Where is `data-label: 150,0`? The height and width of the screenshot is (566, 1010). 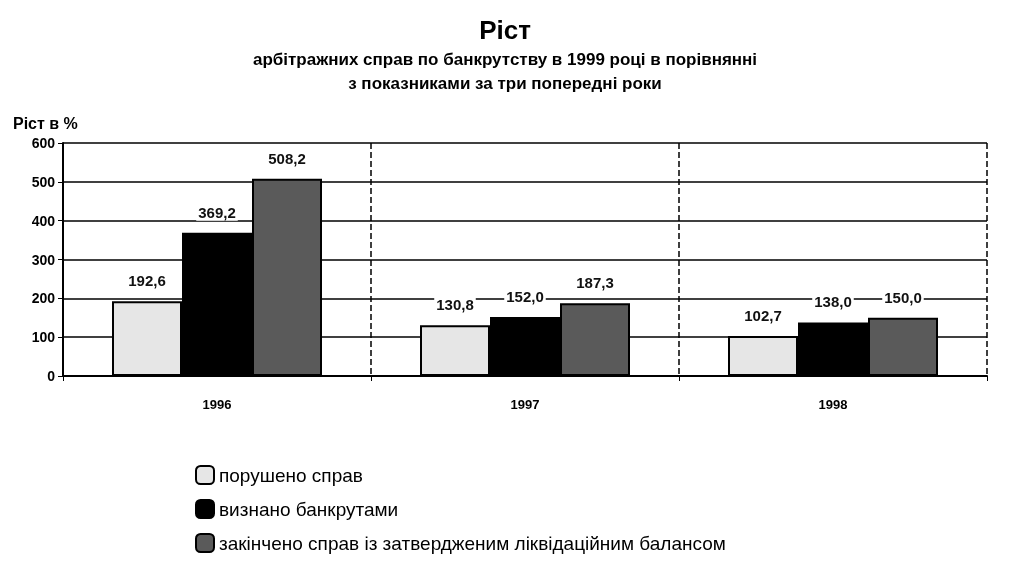
data-label: 150,0 is located at coordinates (903, 297).